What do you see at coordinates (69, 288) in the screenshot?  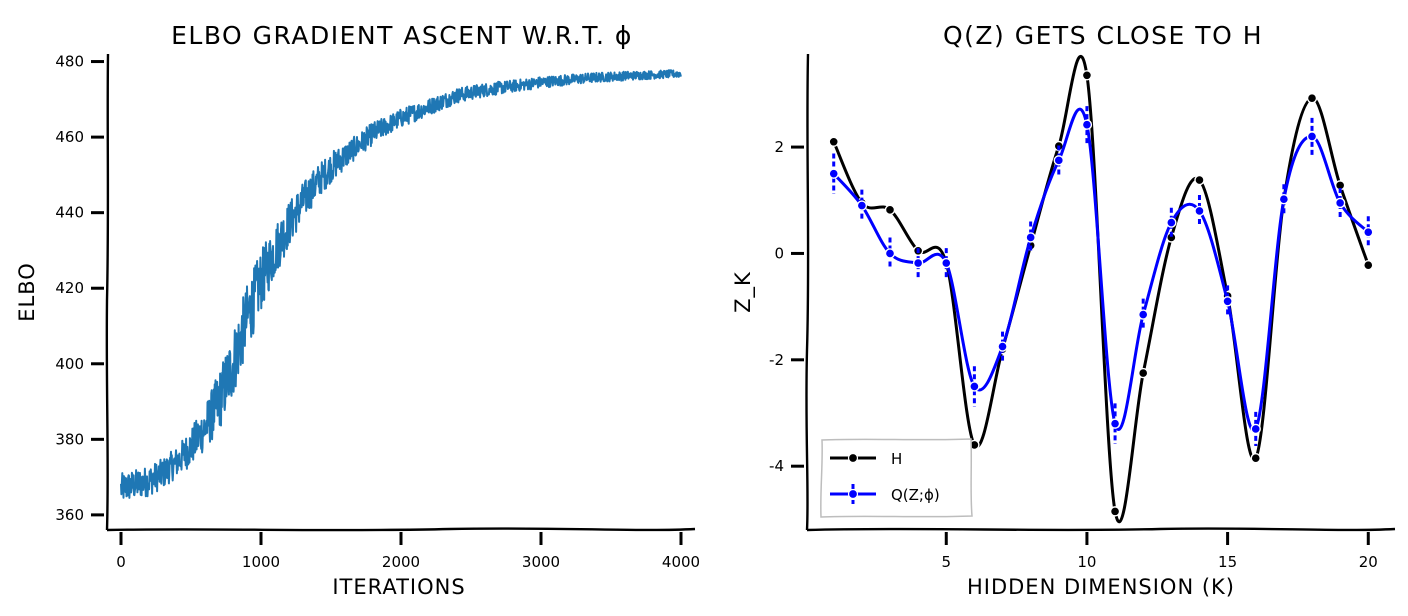 I see `y-tick-label: 420` at bounding box center [69, 288].